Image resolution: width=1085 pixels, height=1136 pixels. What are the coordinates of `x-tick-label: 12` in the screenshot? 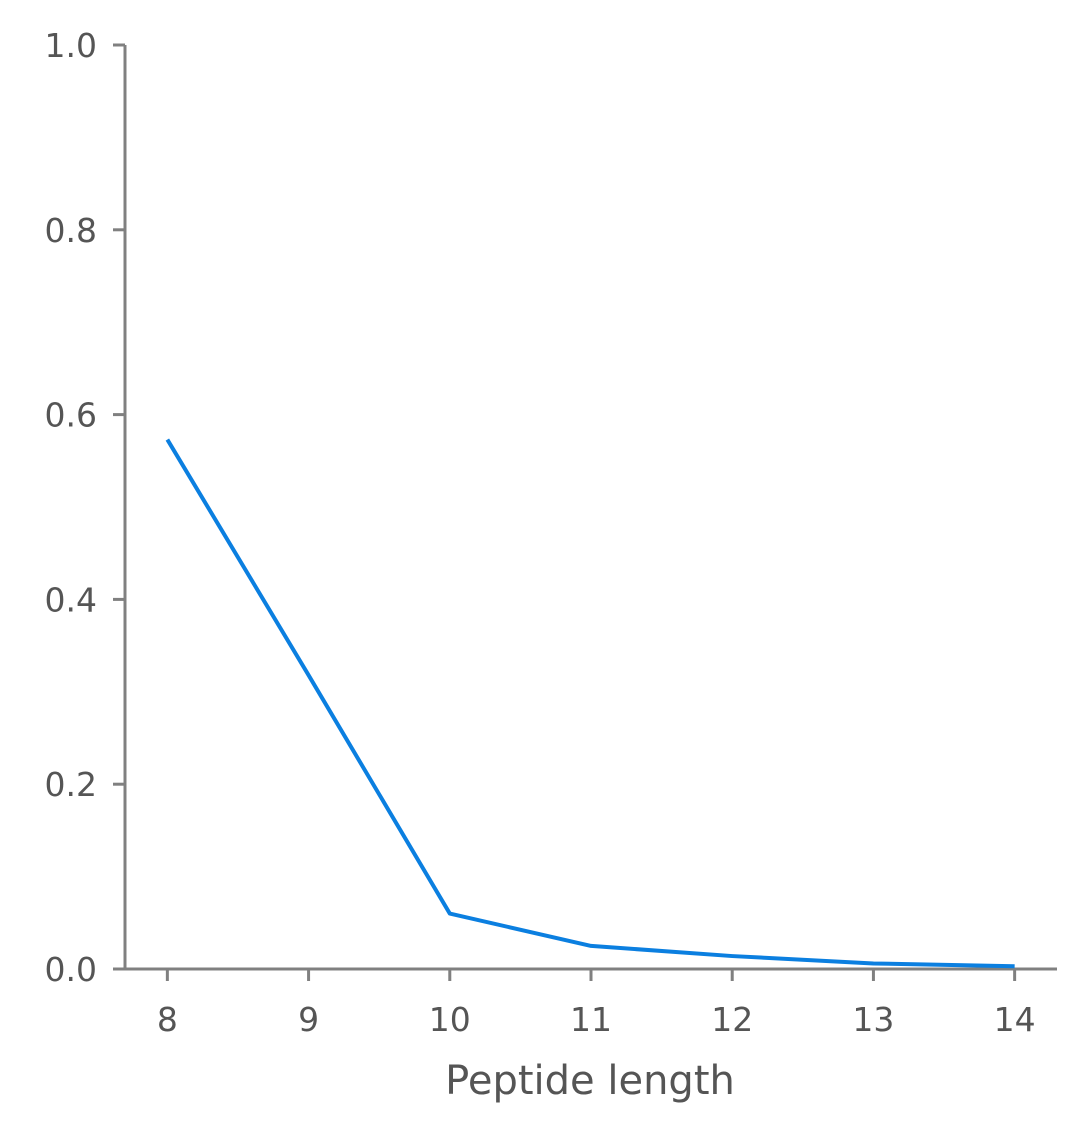 It's located at (732, 1019).